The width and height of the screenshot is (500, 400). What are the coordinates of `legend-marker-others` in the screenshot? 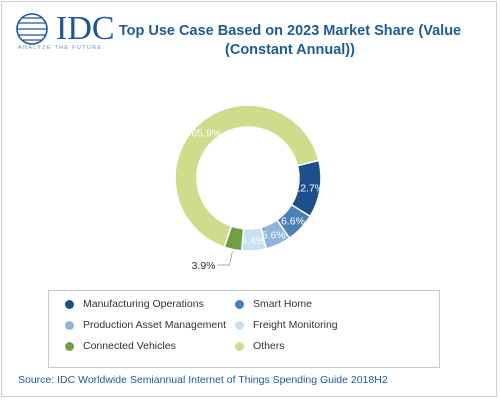 It's located at (239, 346).